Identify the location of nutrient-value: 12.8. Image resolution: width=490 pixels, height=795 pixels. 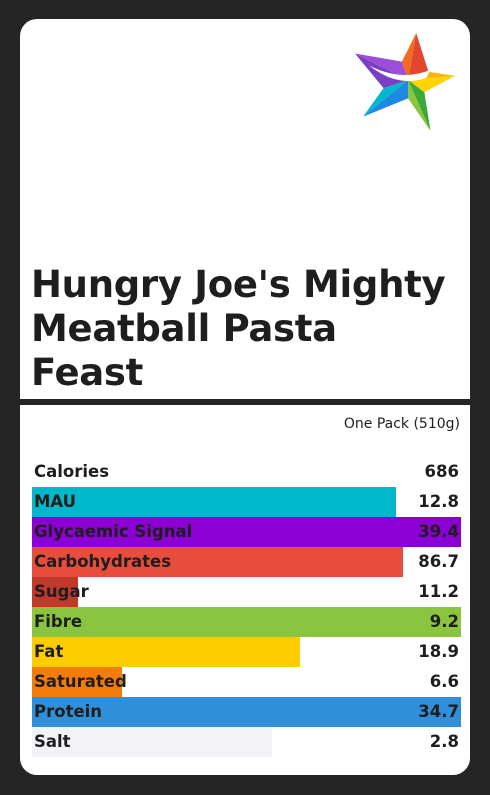
(438, 501).